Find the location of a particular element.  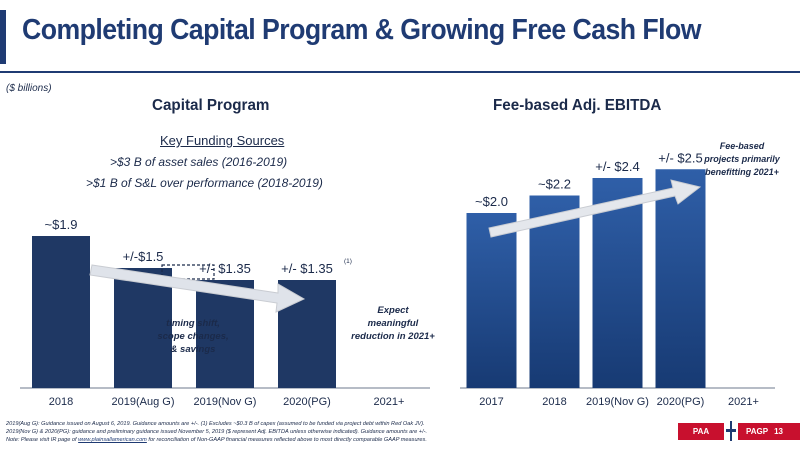

ebitda-category-label-5: 2021+ is located at coordinates (743, 402).